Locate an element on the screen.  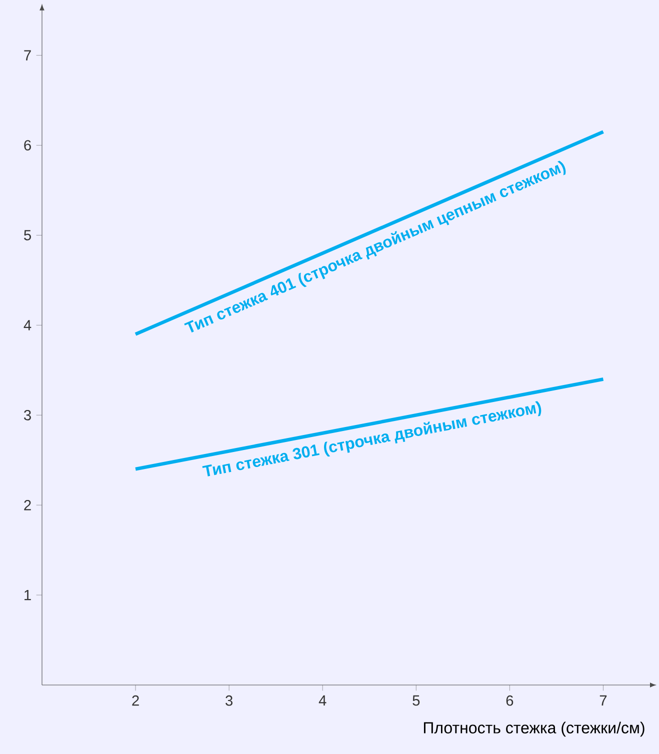
x-axis-title: Плотность стежка (стежки/см) is located at coordinates (534, 729).